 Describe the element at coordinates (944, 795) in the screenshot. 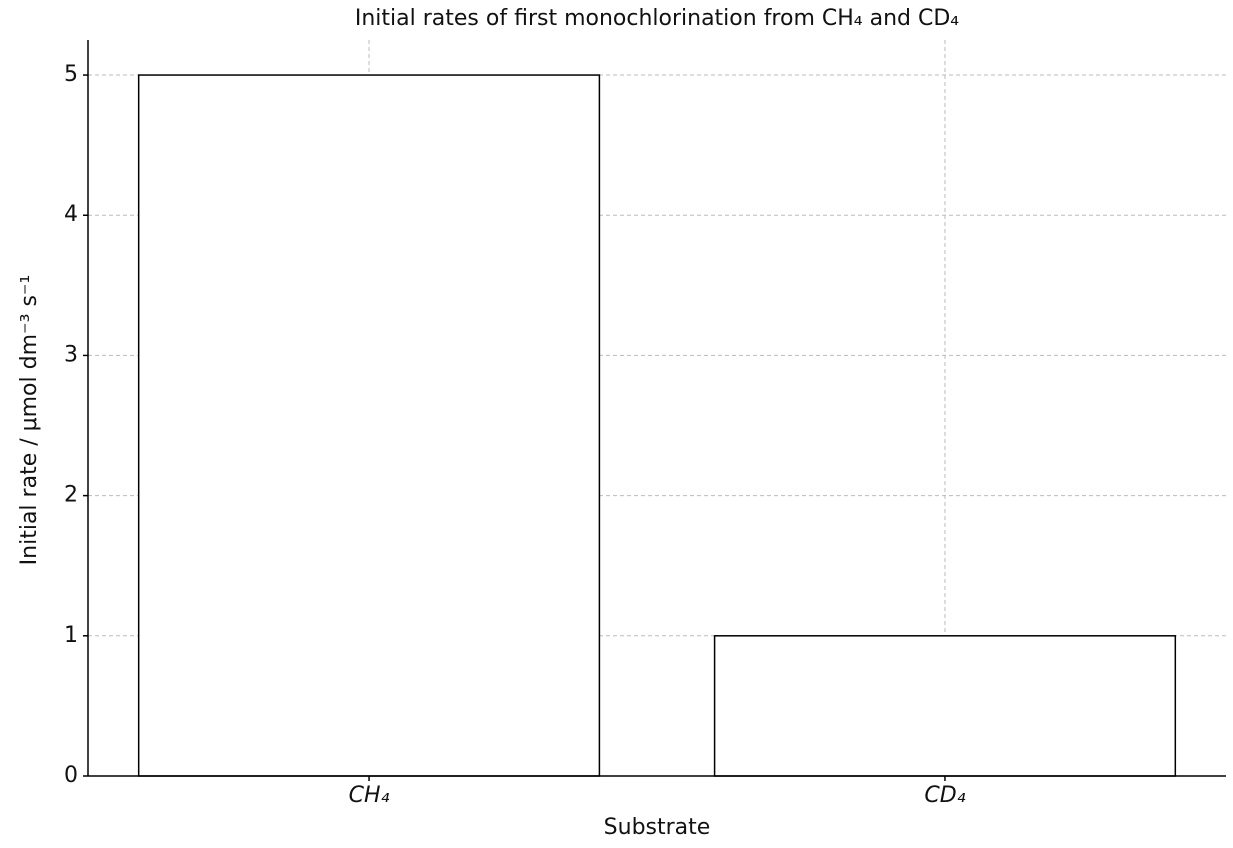

I see `x-tick-label: CD₄` at that location.